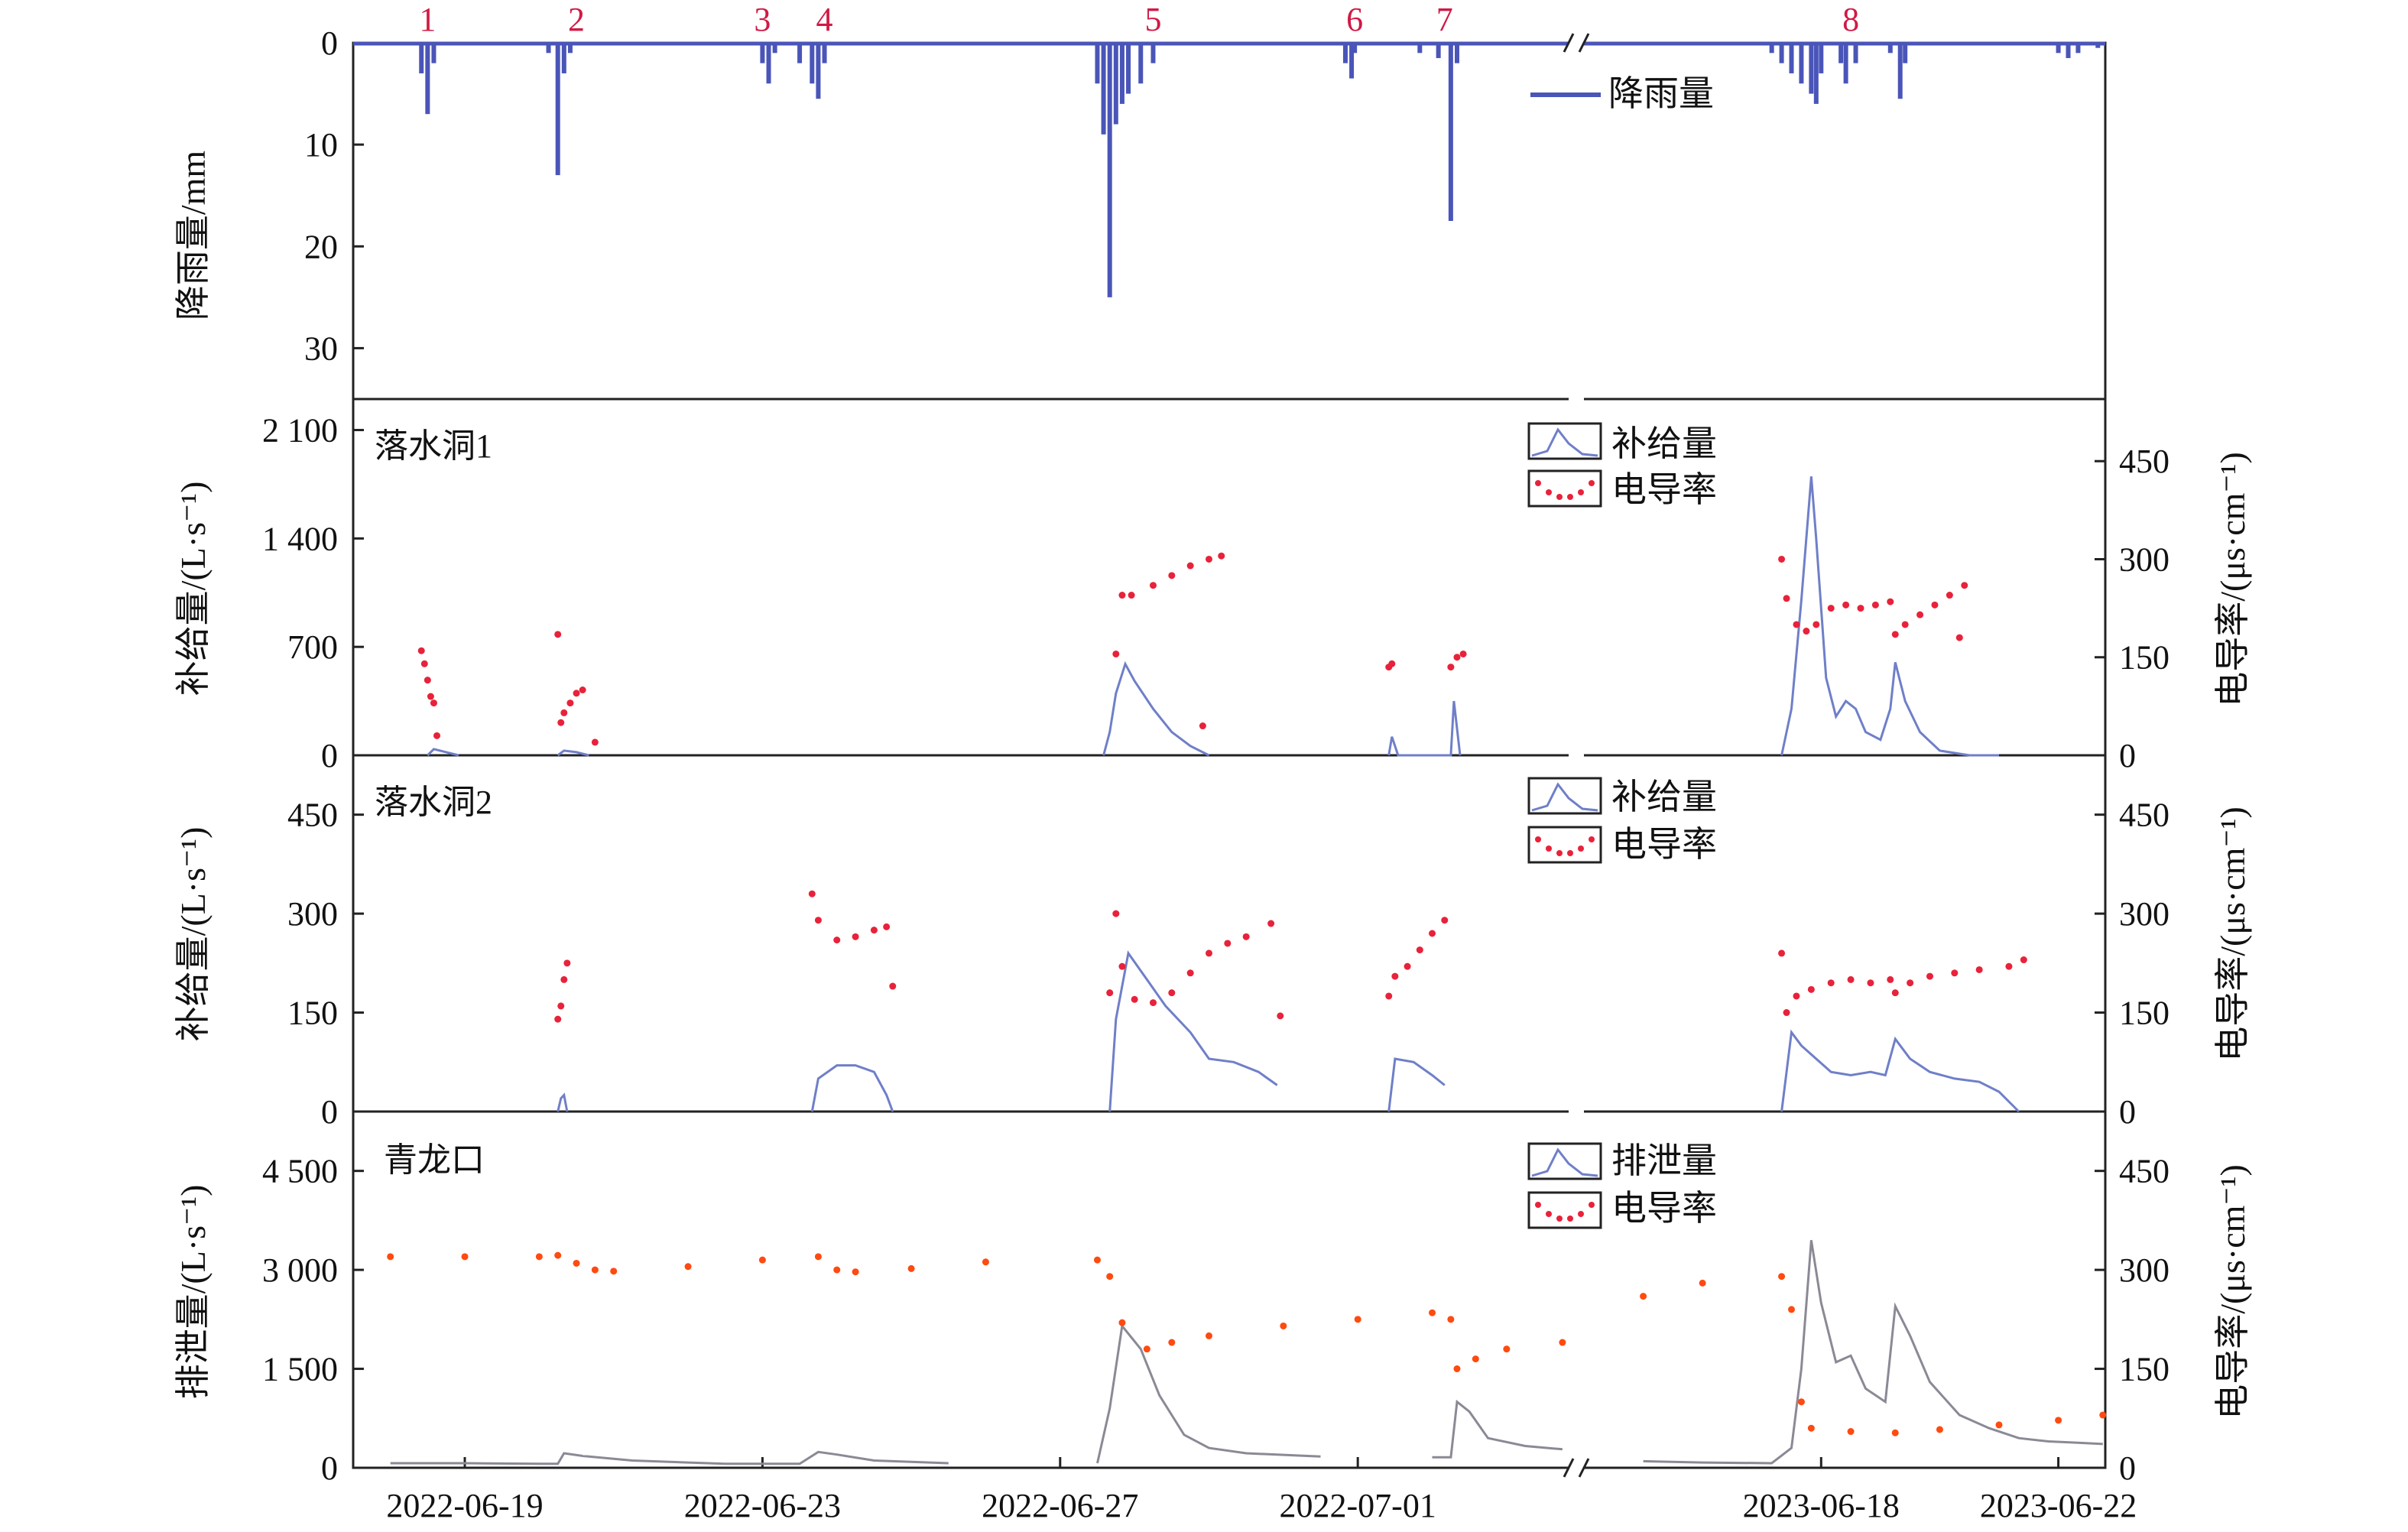 Image resolution: width=2408 pixels, height=1532 pixels. Describe the element at coordinates (1576, 757) in the screenshot. I see `axis-break` at that location.